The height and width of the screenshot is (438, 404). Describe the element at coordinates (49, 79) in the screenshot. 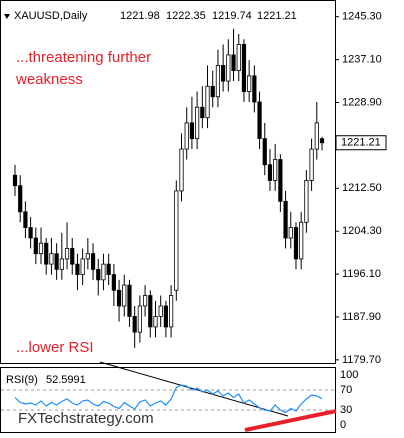

I see `annotation: weakness` at that location.